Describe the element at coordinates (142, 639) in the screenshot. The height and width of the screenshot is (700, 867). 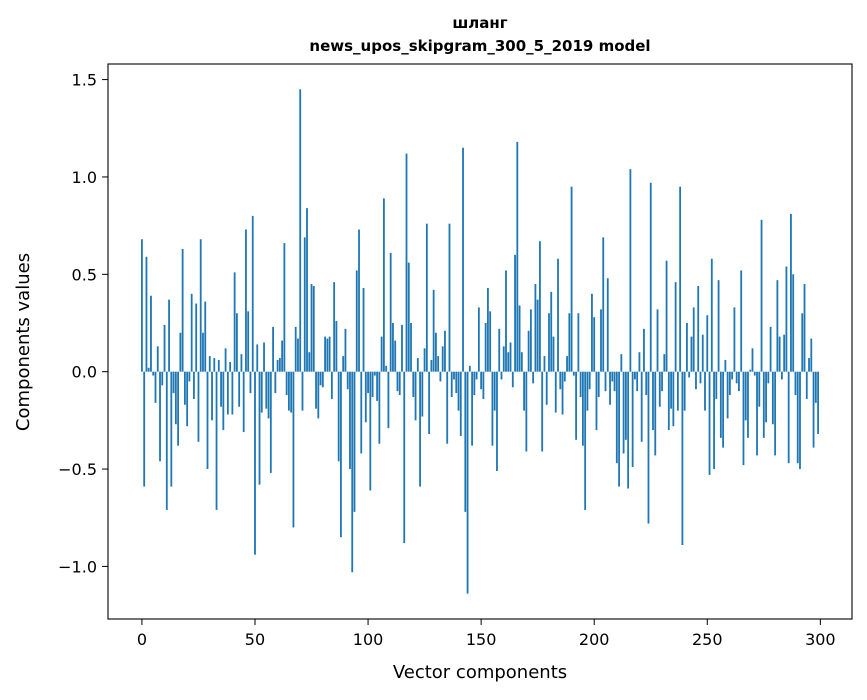
I see `x-tick-label-0: 0` at that location.